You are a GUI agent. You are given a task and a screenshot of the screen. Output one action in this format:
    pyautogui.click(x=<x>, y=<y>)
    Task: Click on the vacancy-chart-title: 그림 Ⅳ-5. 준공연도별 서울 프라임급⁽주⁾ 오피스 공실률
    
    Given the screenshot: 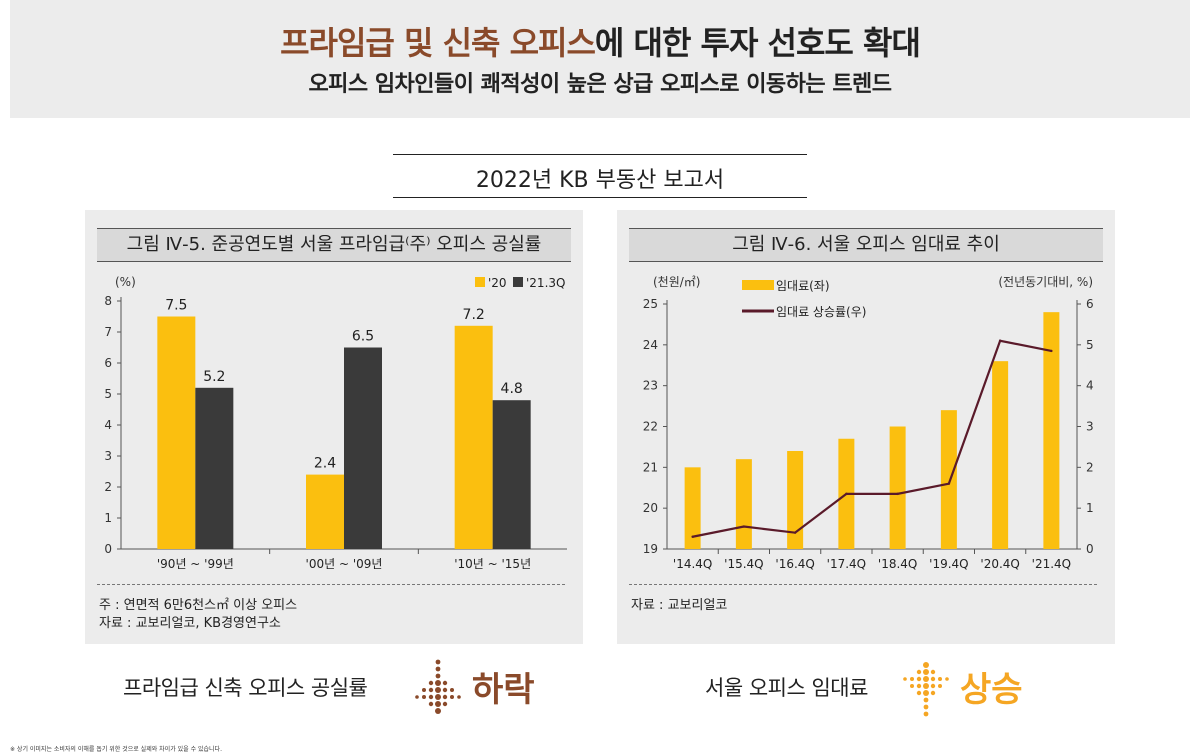 What is the action you would take?
    pyautogui.click(x=334, y=245)
    